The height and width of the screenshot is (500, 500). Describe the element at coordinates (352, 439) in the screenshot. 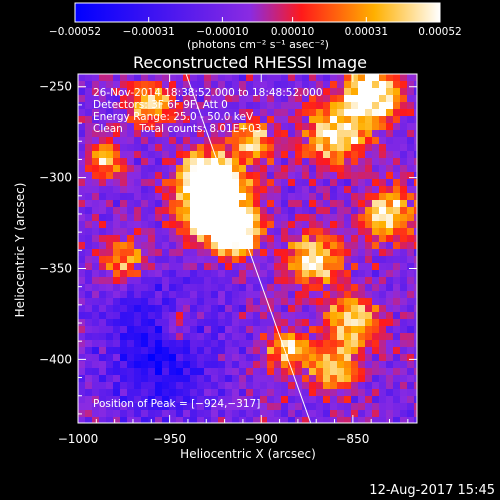

I see `x-tick-label: −850` at that location.